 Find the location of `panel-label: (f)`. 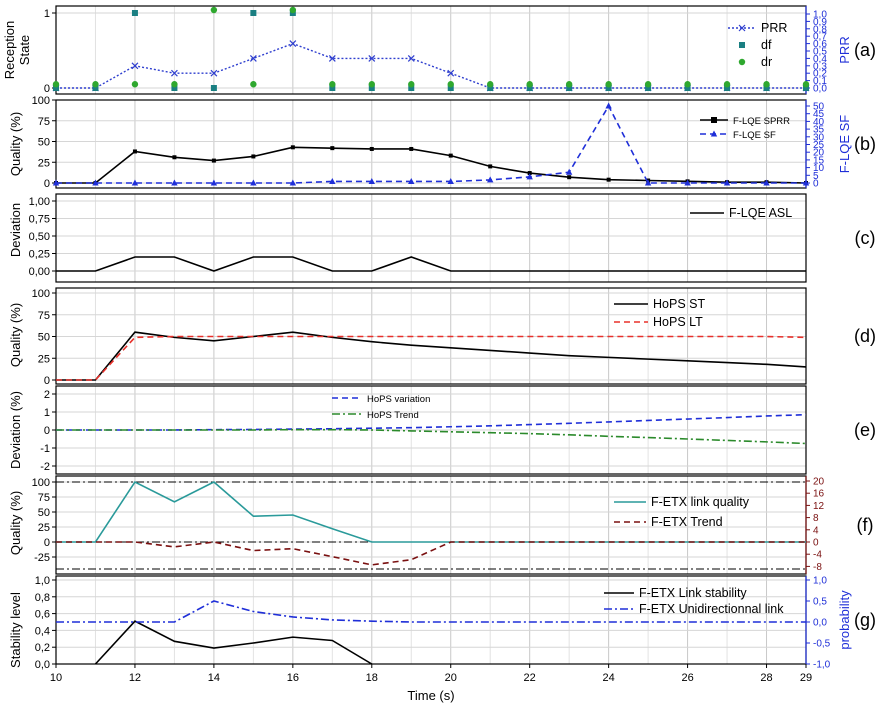

panel-label: (f) is located at coordinates (865, 525).